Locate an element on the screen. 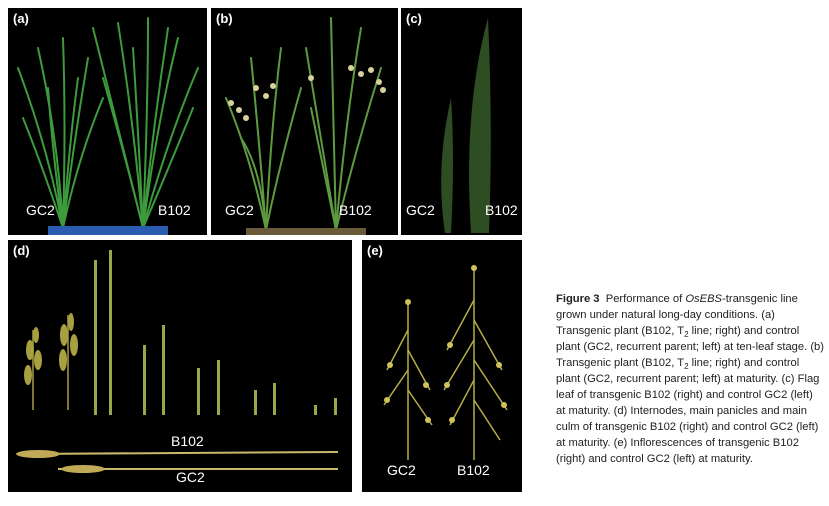 The image size is (829, 506). panel-c-left-tag: GC2 is located at coordinates (420, 210).